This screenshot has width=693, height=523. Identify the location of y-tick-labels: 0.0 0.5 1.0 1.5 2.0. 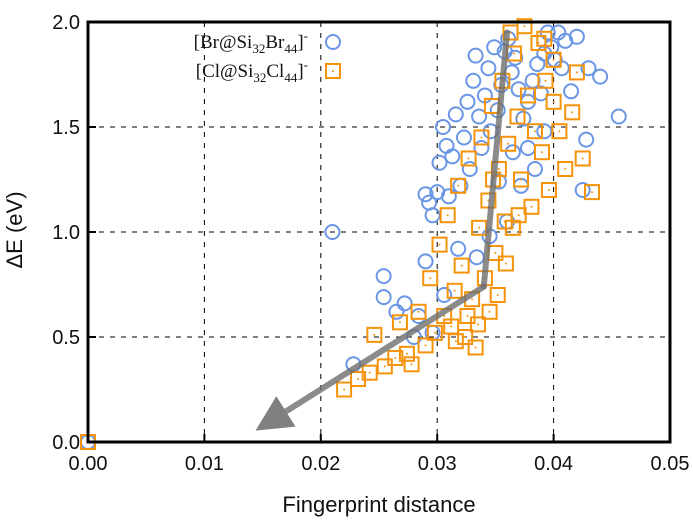
(66, 233).